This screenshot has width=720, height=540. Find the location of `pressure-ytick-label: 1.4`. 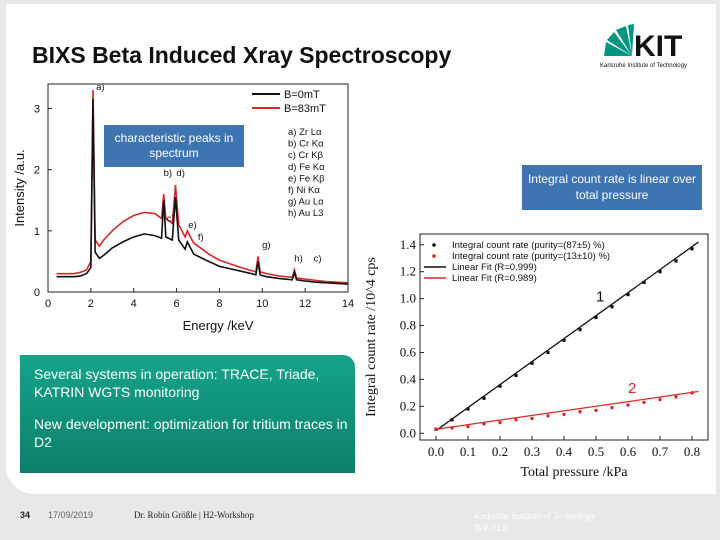

pressure-ytick-label: 1.4 is located at coordinates (408, 244).